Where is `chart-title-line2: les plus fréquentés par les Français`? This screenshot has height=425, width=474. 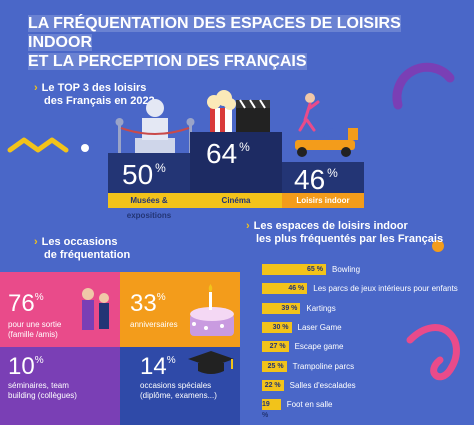
chart-title-line2: les plus fréquentés par les Français is located at coordinates (350, 239).